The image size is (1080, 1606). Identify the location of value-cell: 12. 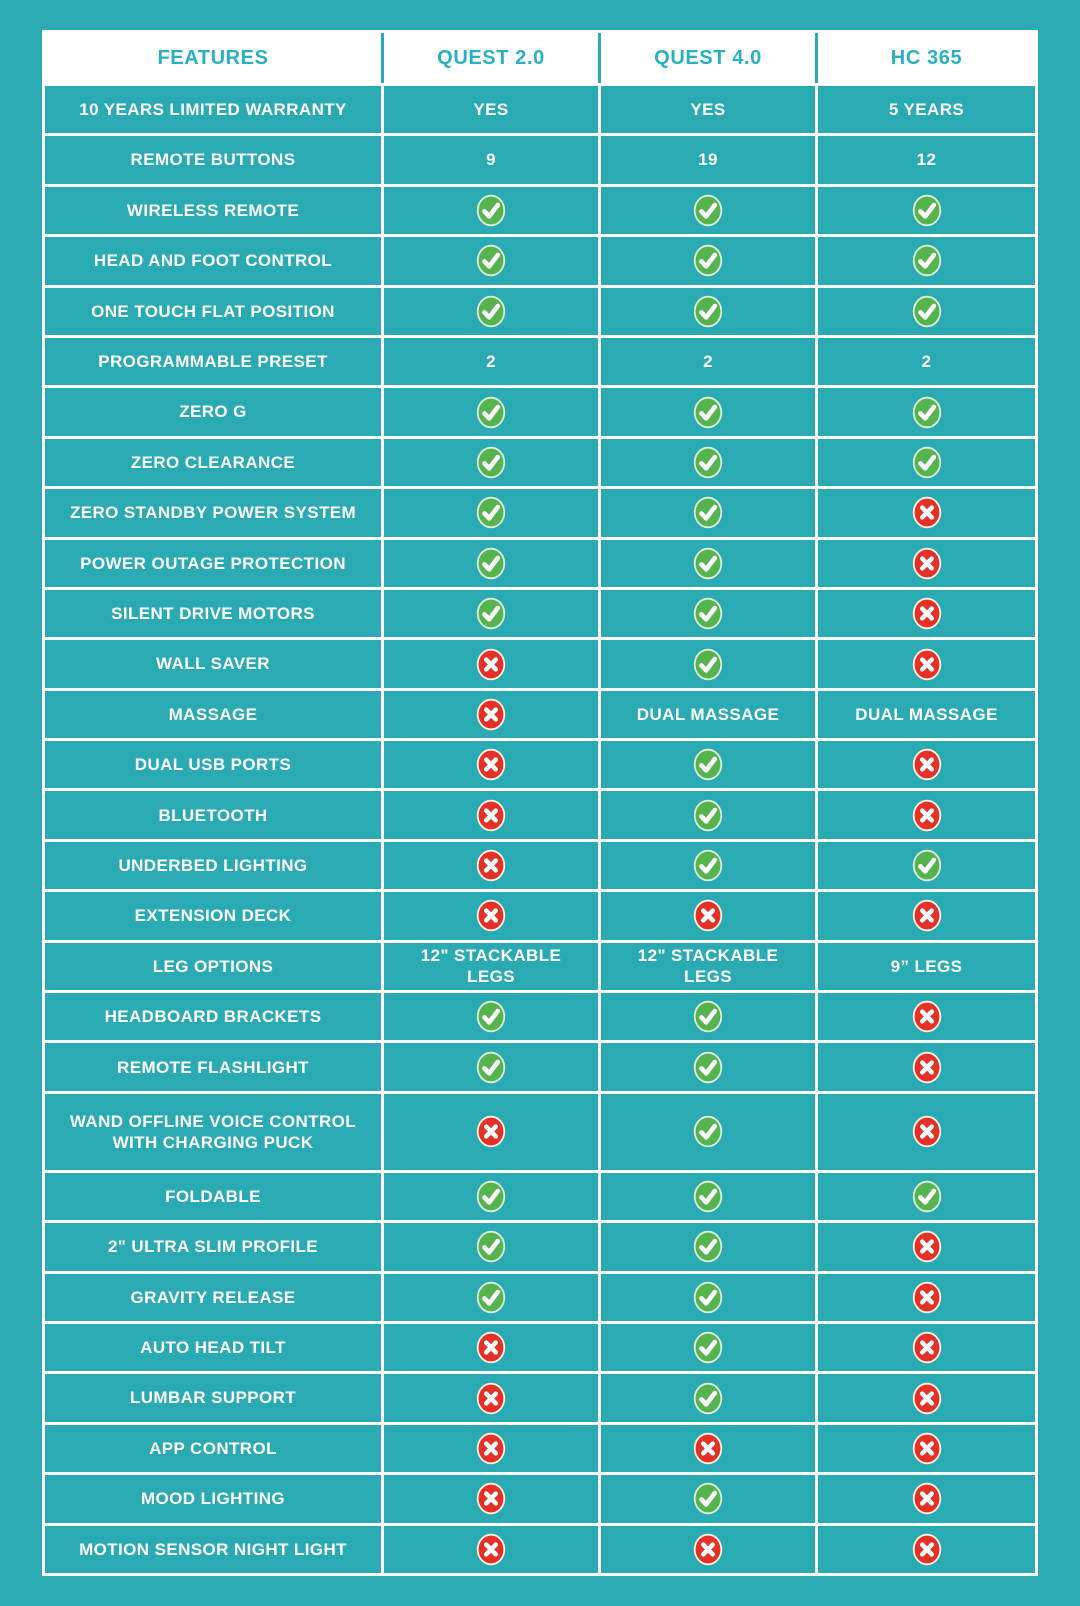
(926, 160).